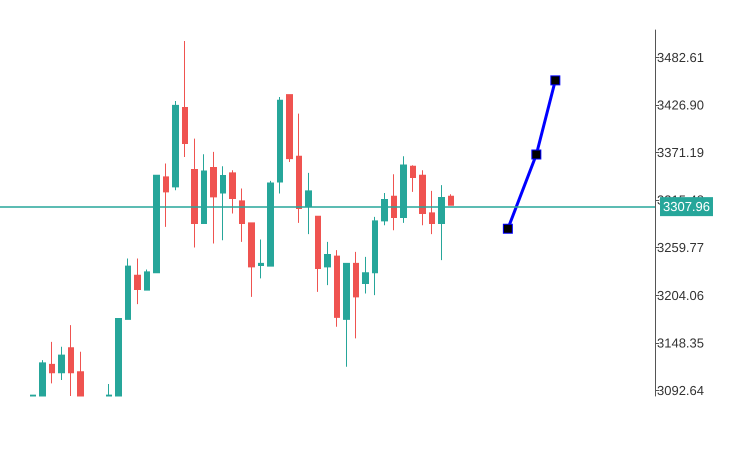  What do you see at coordinates (680, 295) in the screenshot?
I see `y-tick-label: 3204.06` at bounding box center [680, 295].